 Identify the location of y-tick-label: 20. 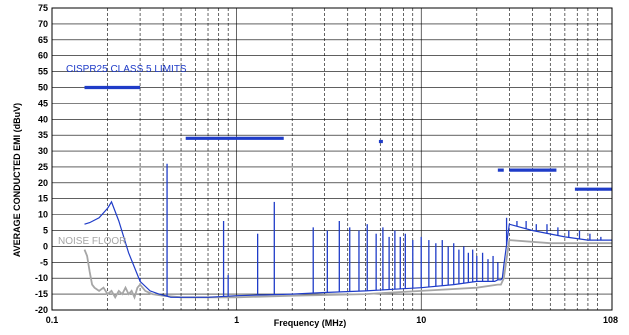
(43, 183).